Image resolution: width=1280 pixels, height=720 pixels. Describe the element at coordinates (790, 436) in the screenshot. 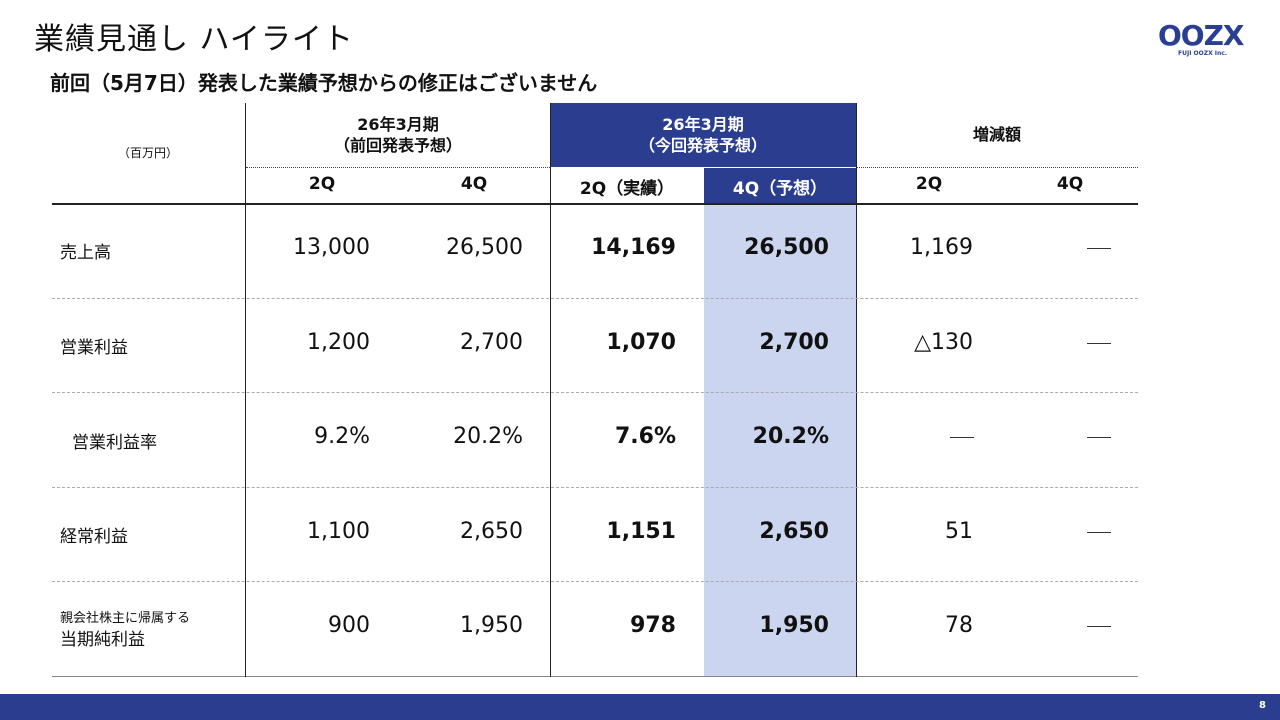

I see `cell-margin-curr-4q: 20.2%` at that location.